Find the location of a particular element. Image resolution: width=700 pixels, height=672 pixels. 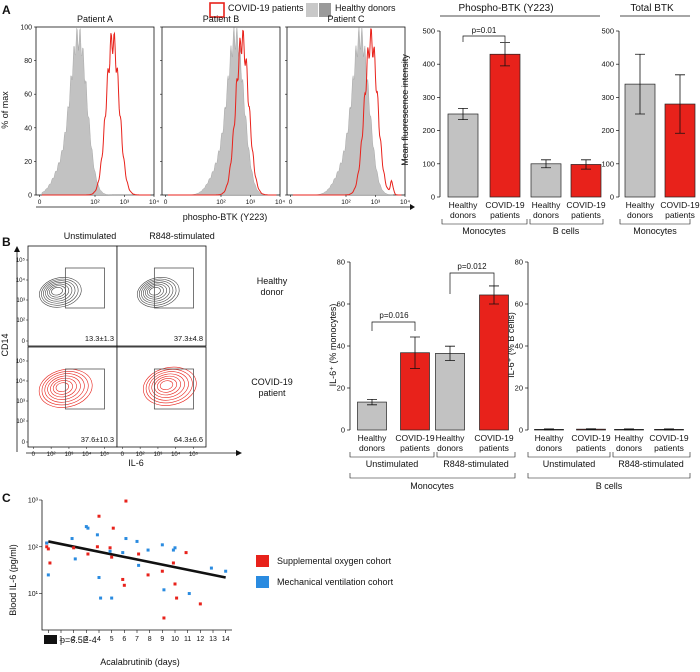

bar-ytick: 400 is located at coordinates (428, 64).